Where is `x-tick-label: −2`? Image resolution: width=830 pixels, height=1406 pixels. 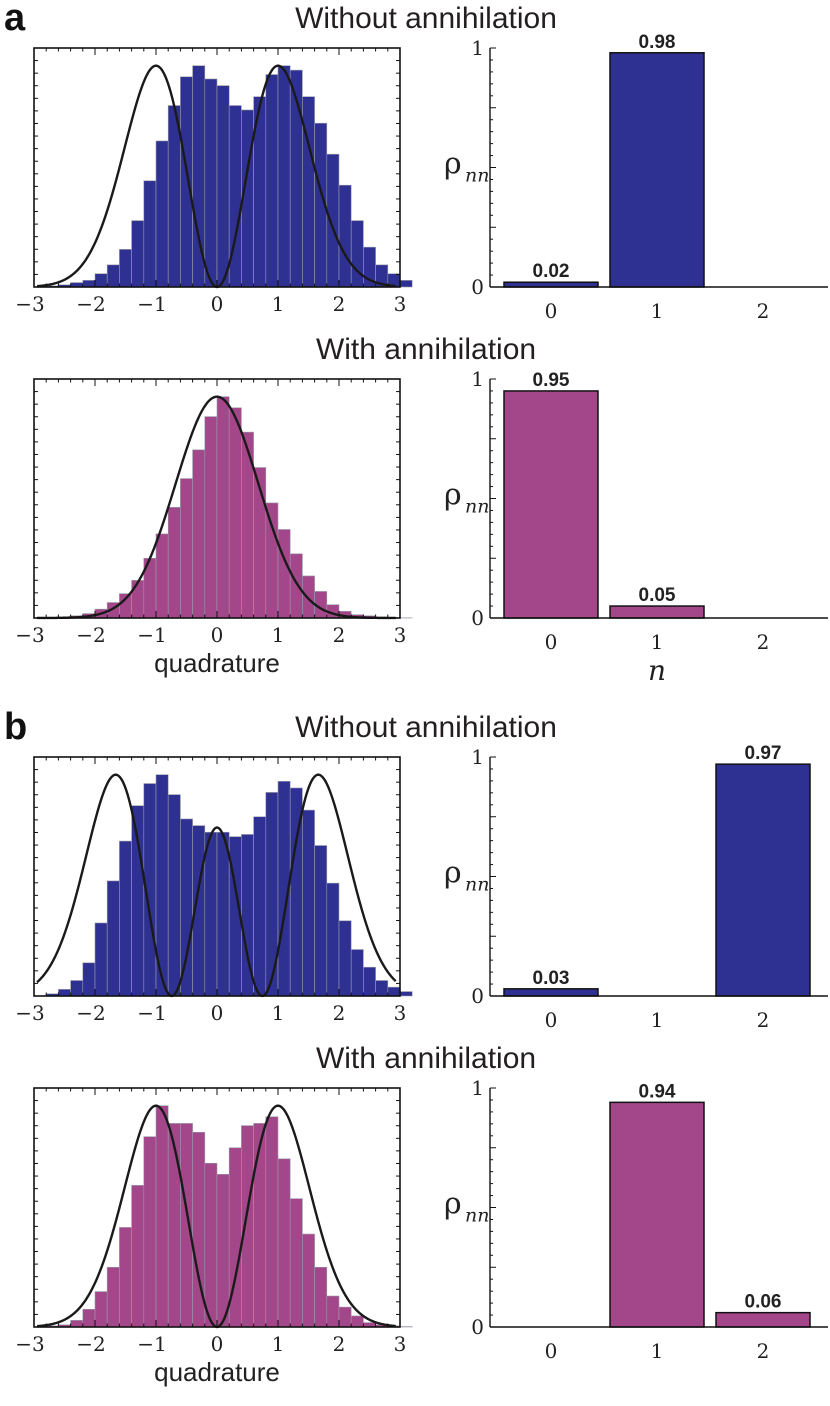
x-tick-label: −2 is located at coordinates (90, 1344).